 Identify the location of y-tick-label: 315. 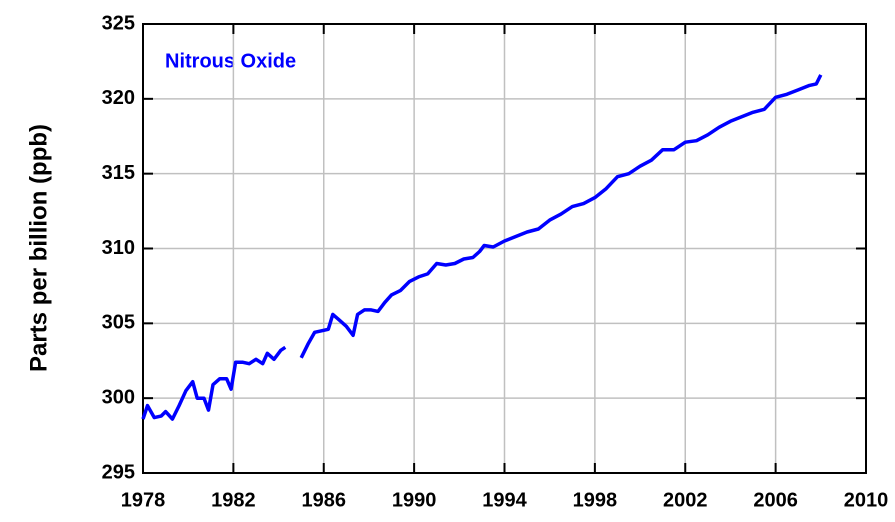
(118, 173).